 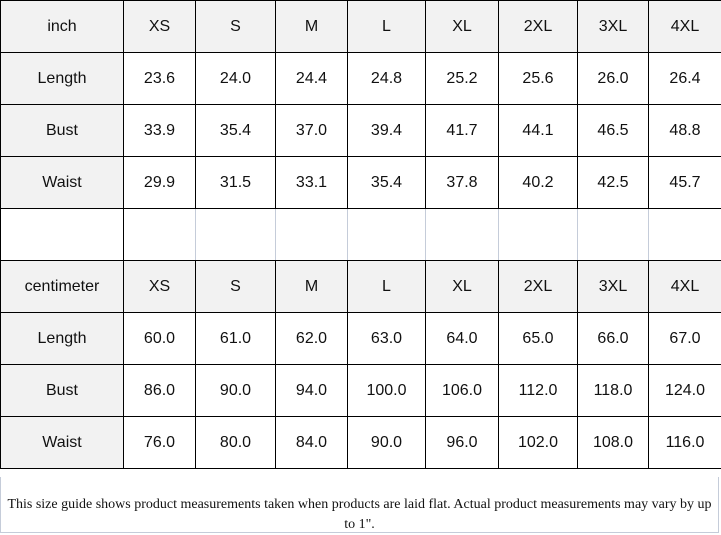 I want to click on measurement-cell: 60.0, so click(x=159, y=338).